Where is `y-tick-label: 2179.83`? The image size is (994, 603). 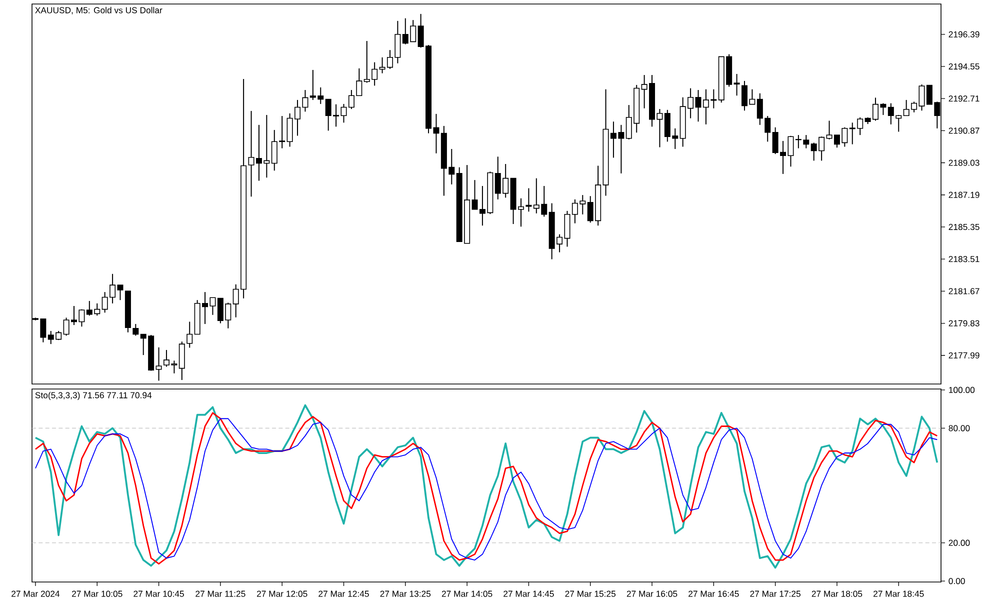
y-tick-label: 2179.83 is located at coordinates (964, 323).